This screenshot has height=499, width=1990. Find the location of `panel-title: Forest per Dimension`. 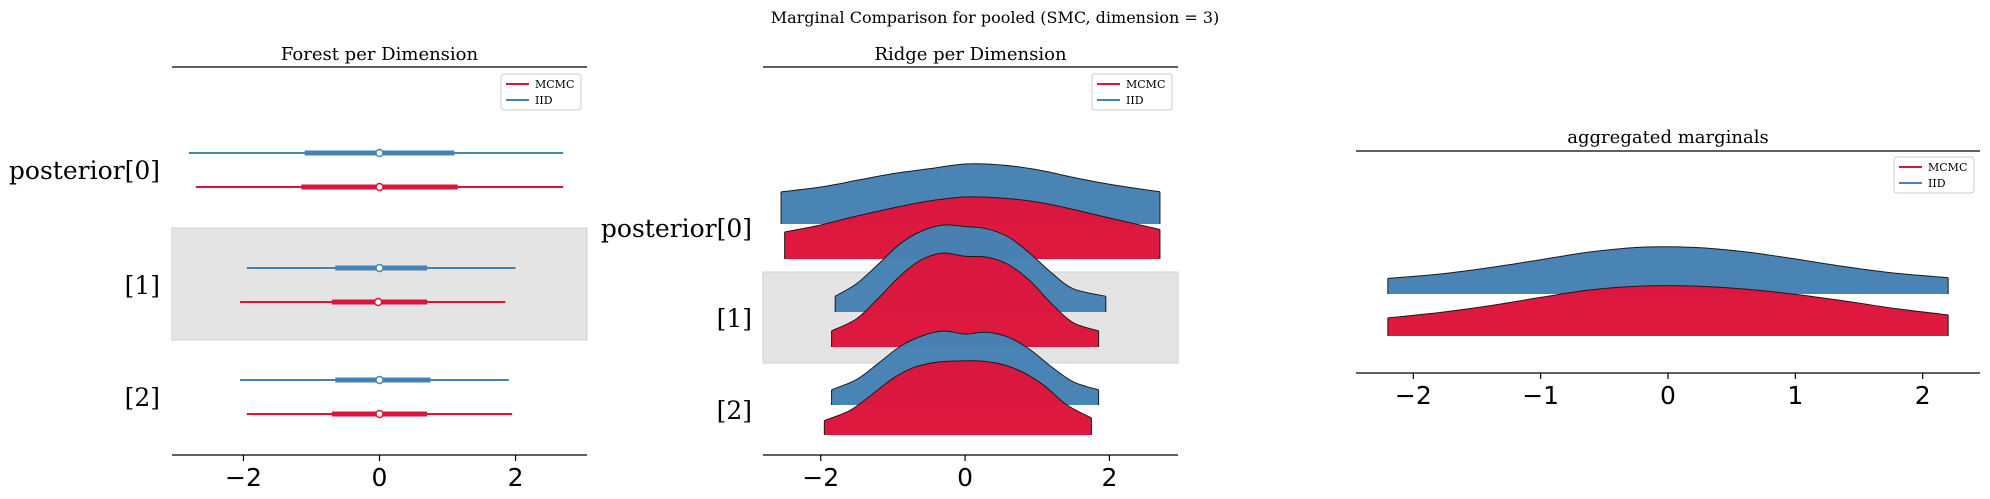

panel-title: Forest per Dimension is located at coordinates (380, 54).